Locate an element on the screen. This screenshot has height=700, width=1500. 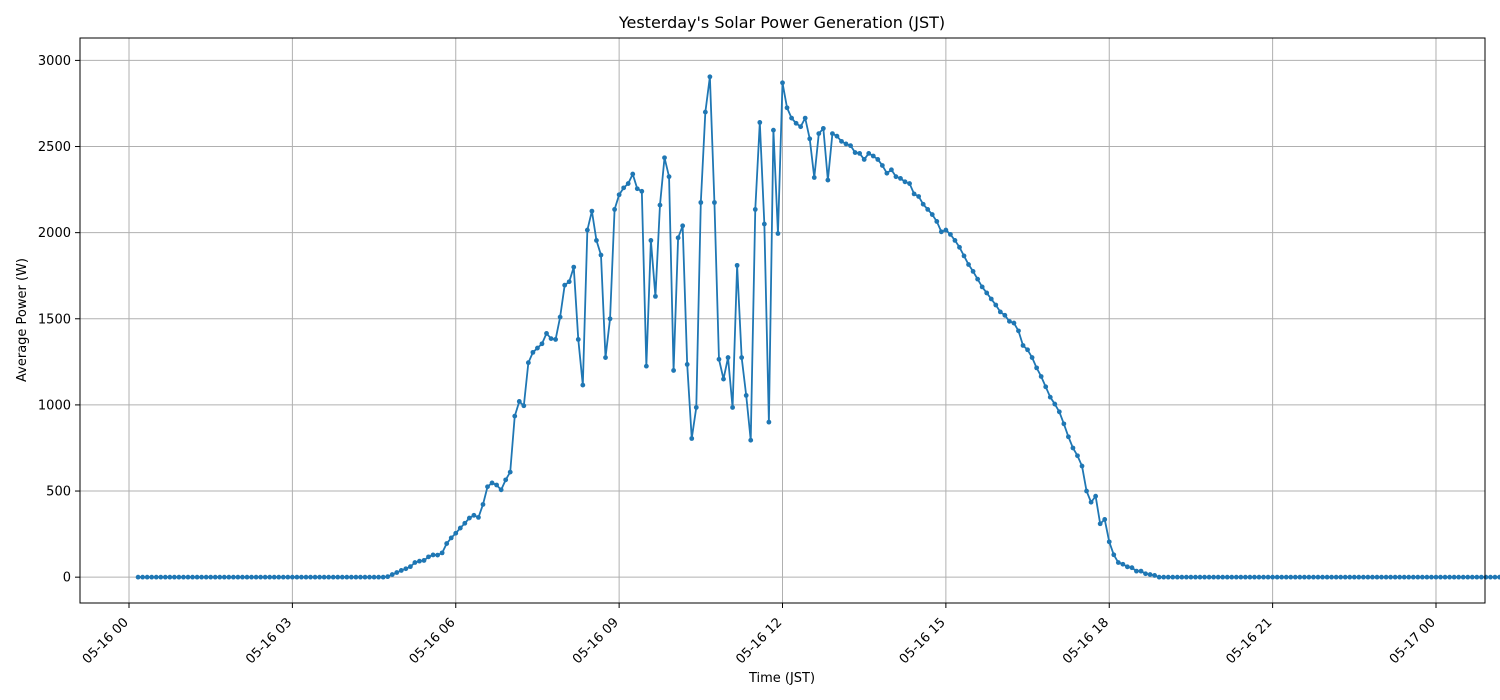
y-tick-label: 3000 is located at coordinates (54, 61).